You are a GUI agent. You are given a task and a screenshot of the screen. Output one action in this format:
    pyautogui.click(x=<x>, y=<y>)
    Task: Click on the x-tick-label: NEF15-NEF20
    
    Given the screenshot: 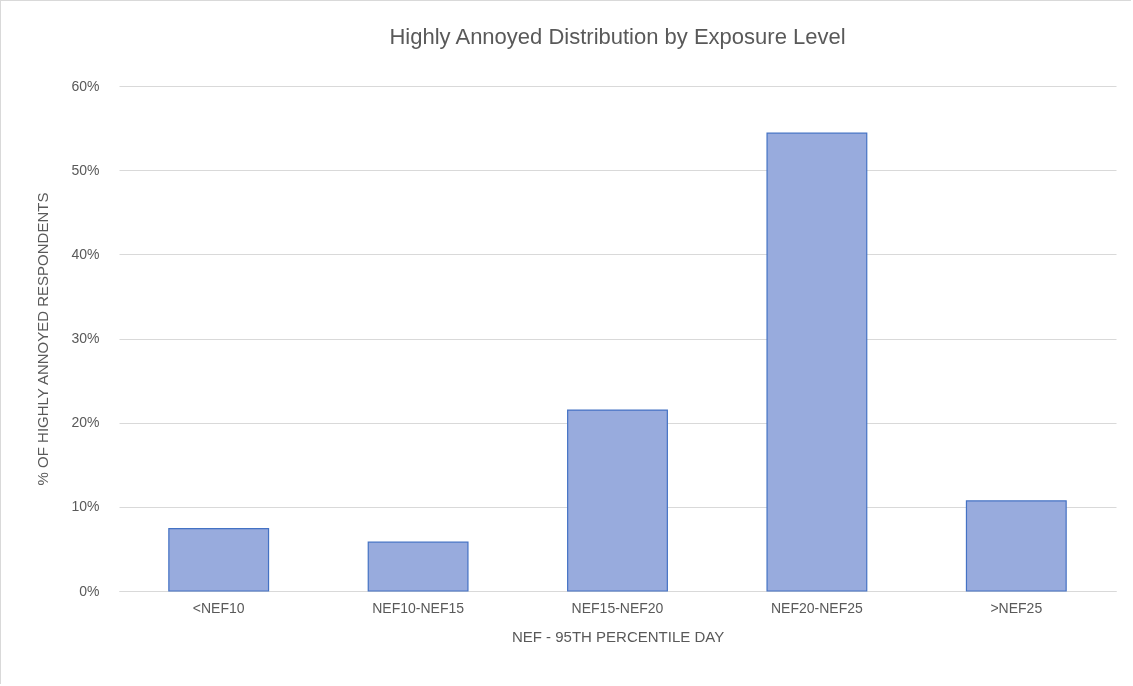 What is the action you would take?
    pyautogui.click(x=617, y=607)
    